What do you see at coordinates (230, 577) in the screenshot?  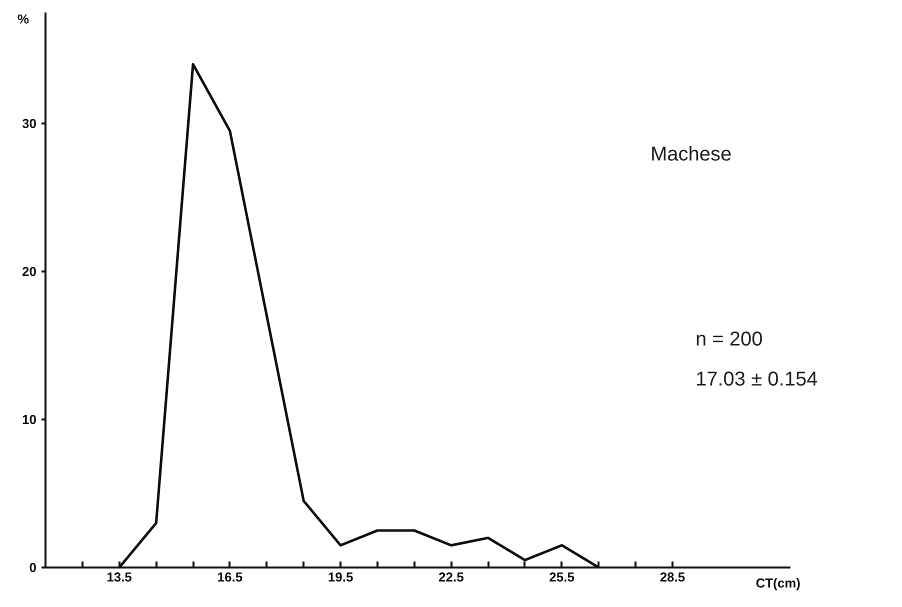 I see `x-tick-label: 16.5` at bounding box center [230, 577].